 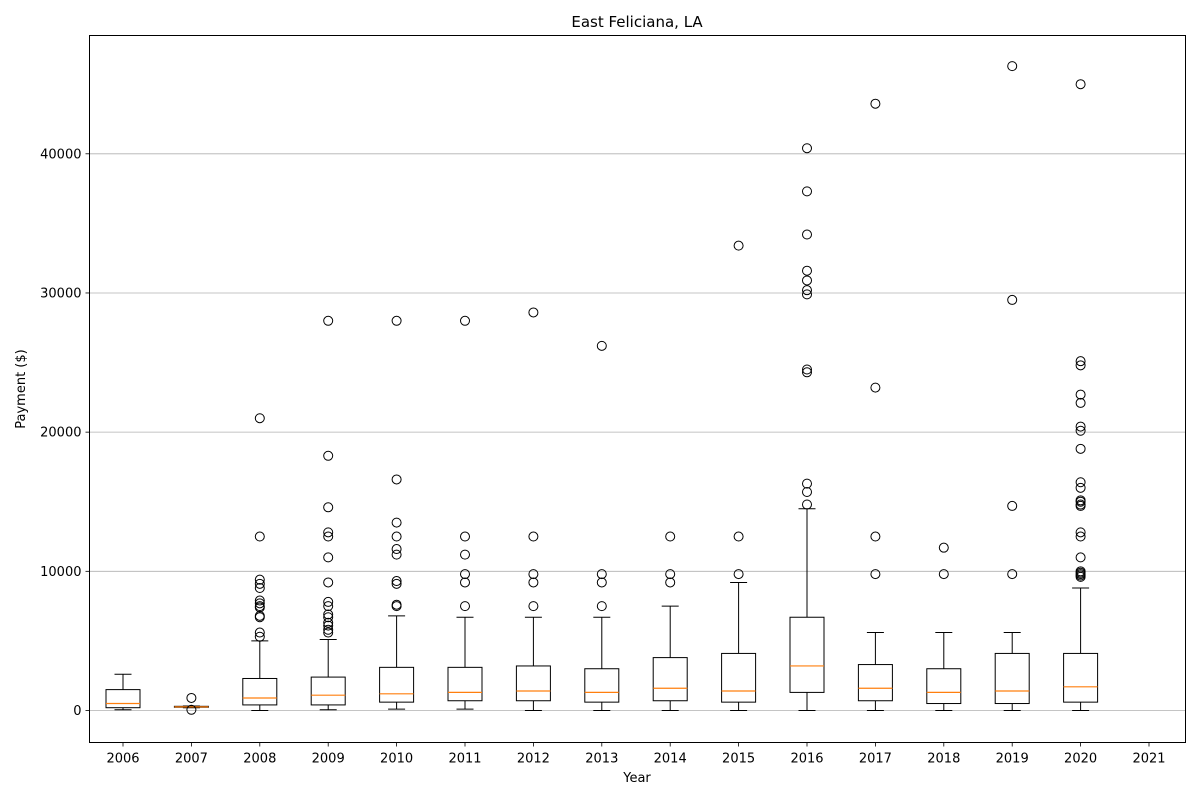 I want to click on y-tick-label: 30000, so click(x=60, y=293).